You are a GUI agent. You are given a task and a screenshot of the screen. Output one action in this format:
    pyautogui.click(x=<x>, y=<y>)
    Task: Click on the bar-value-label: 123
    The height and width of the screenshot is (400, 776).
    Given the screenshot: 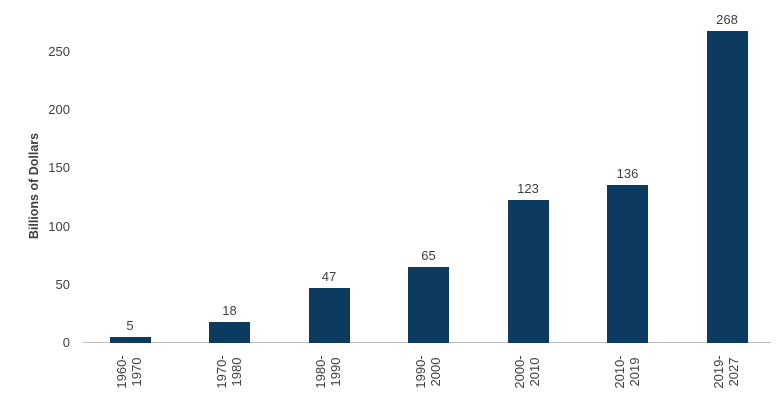 What is the action you would take?
    pyautogui.click(x=528, y=188)
    